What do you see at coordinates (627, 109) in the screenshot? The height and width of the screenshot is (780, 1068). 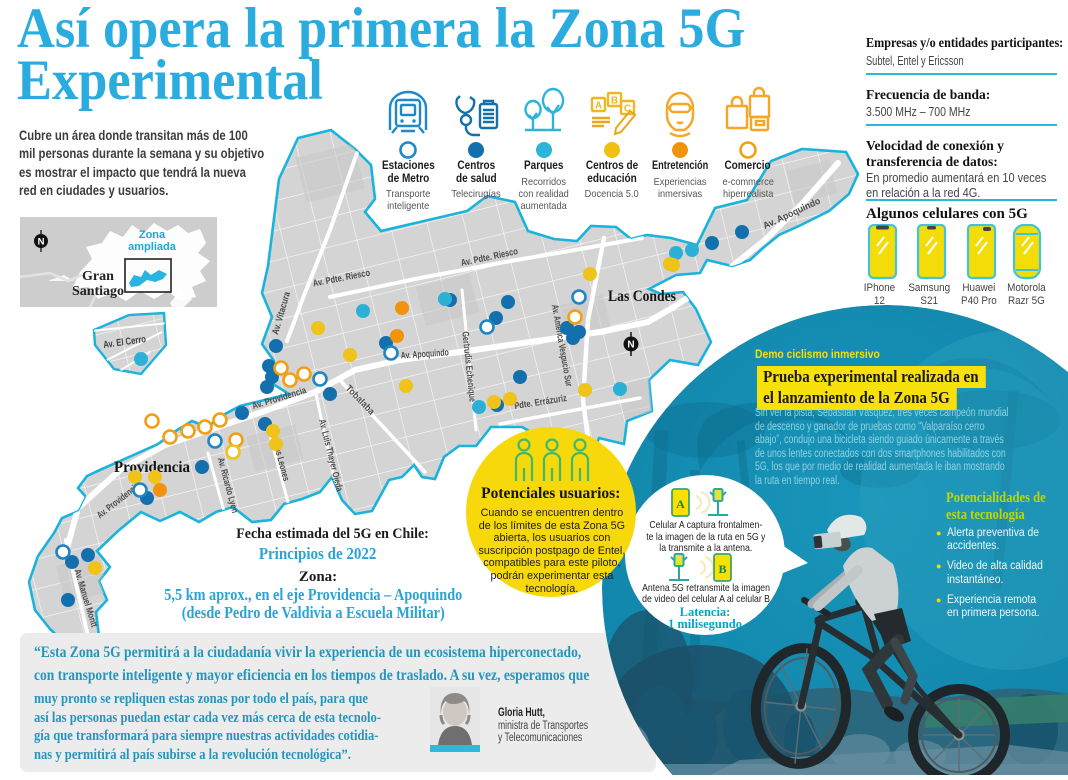 I see `svg-text: C` at bounding box center [627, 109].